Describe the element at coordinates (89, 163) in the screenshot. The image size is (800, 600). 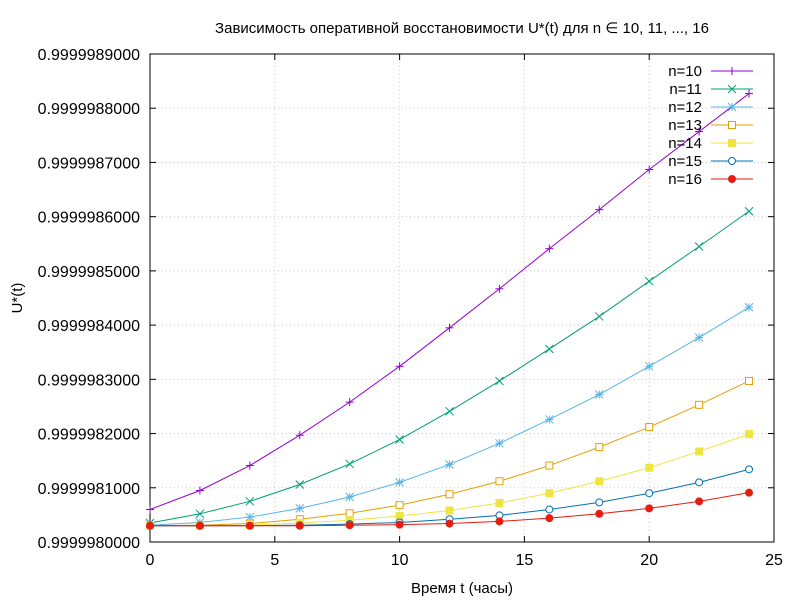
I see `y-tick-label: 0.9999987000` at that location.